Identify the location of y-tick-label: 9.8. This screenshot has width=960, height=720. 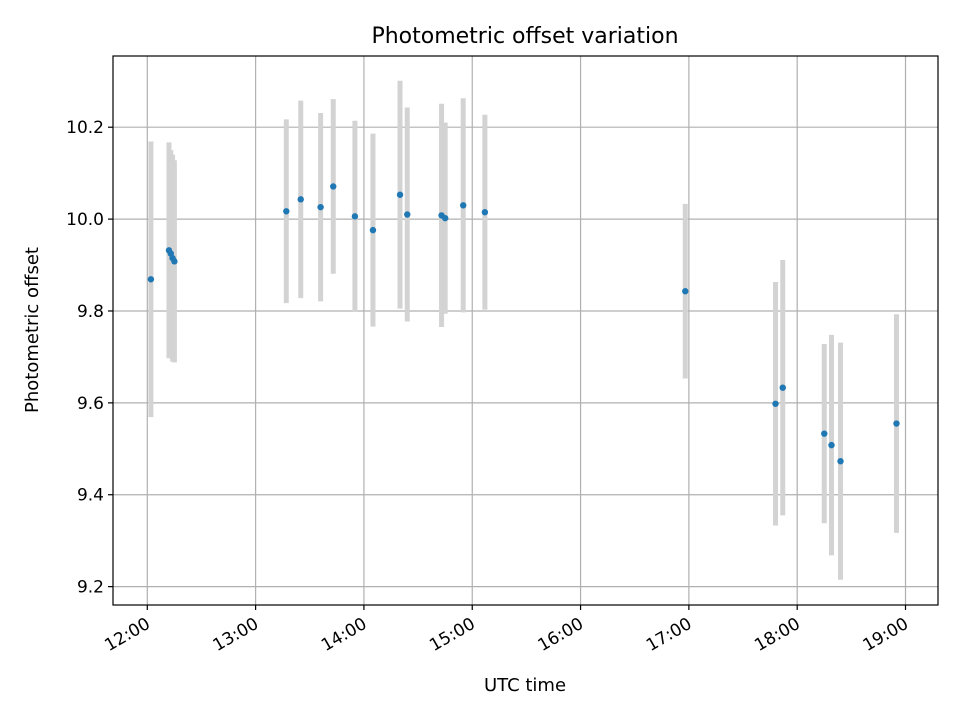
(90, 312).